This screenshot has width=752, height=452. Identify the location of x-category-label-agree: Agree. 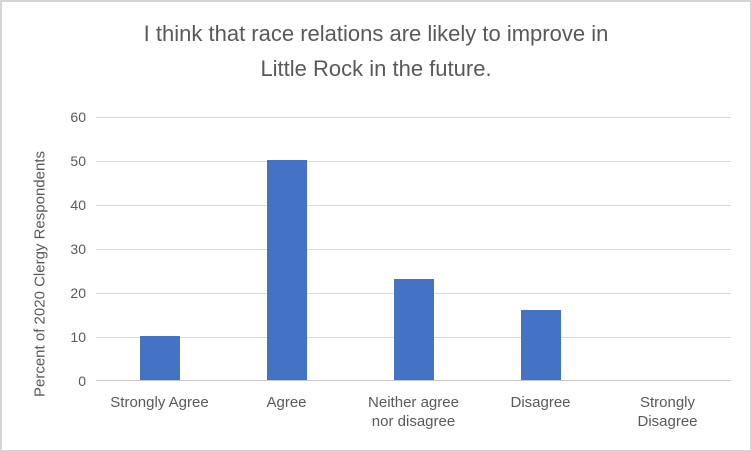
(286, 402).